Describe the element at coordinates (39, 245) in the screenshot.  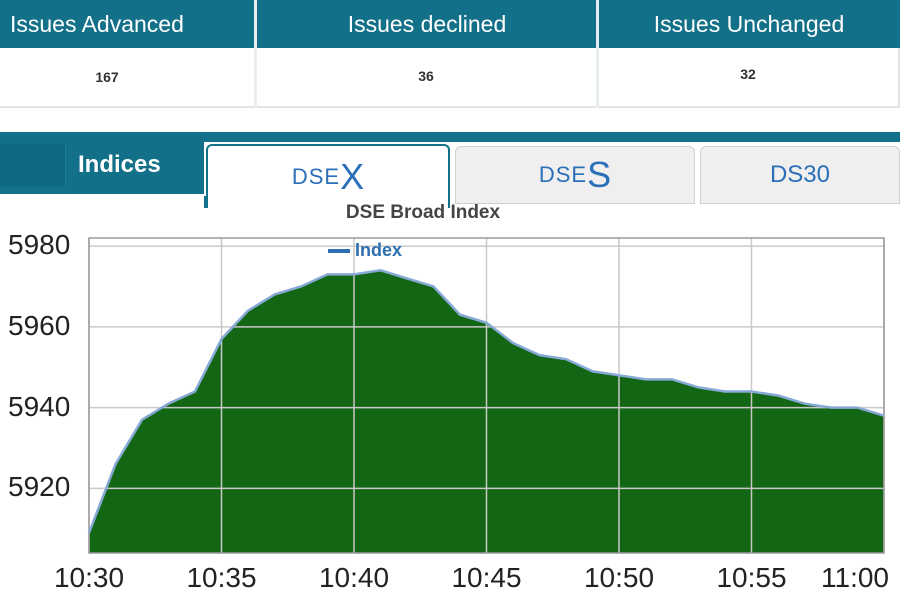
I see `y-tick-label: 5980` at that location.